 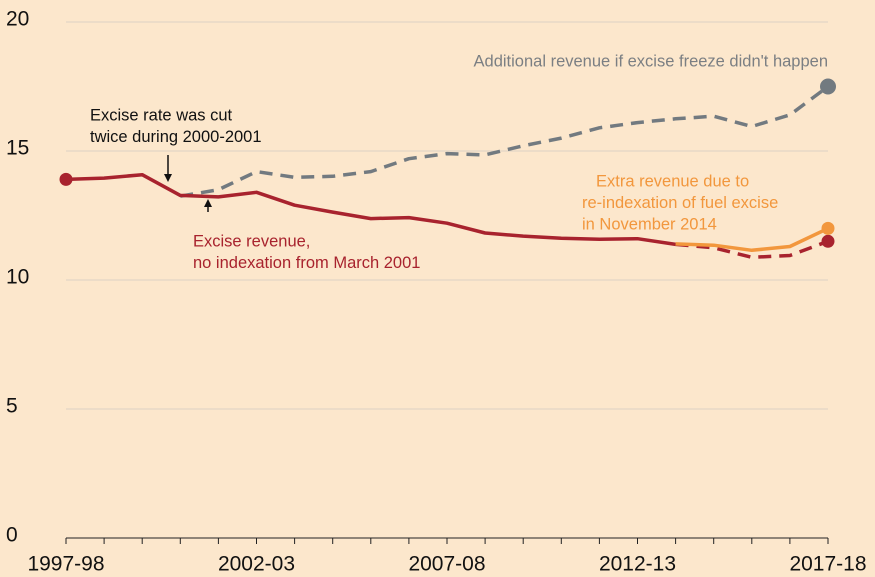 I want to click on y-tick-label: 15, so click(x=17, y=148).